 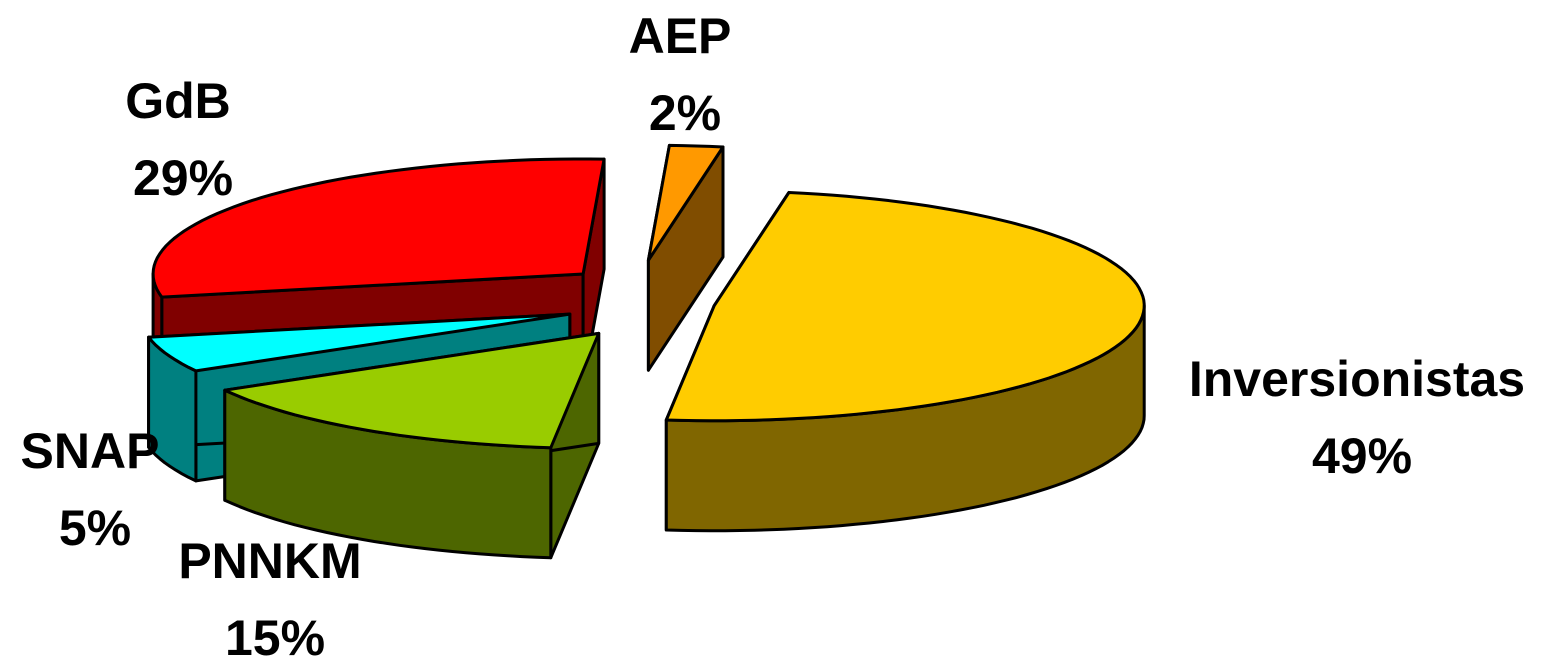 I want to click on slice-value-label: 15%, so click(x=275, y=637).